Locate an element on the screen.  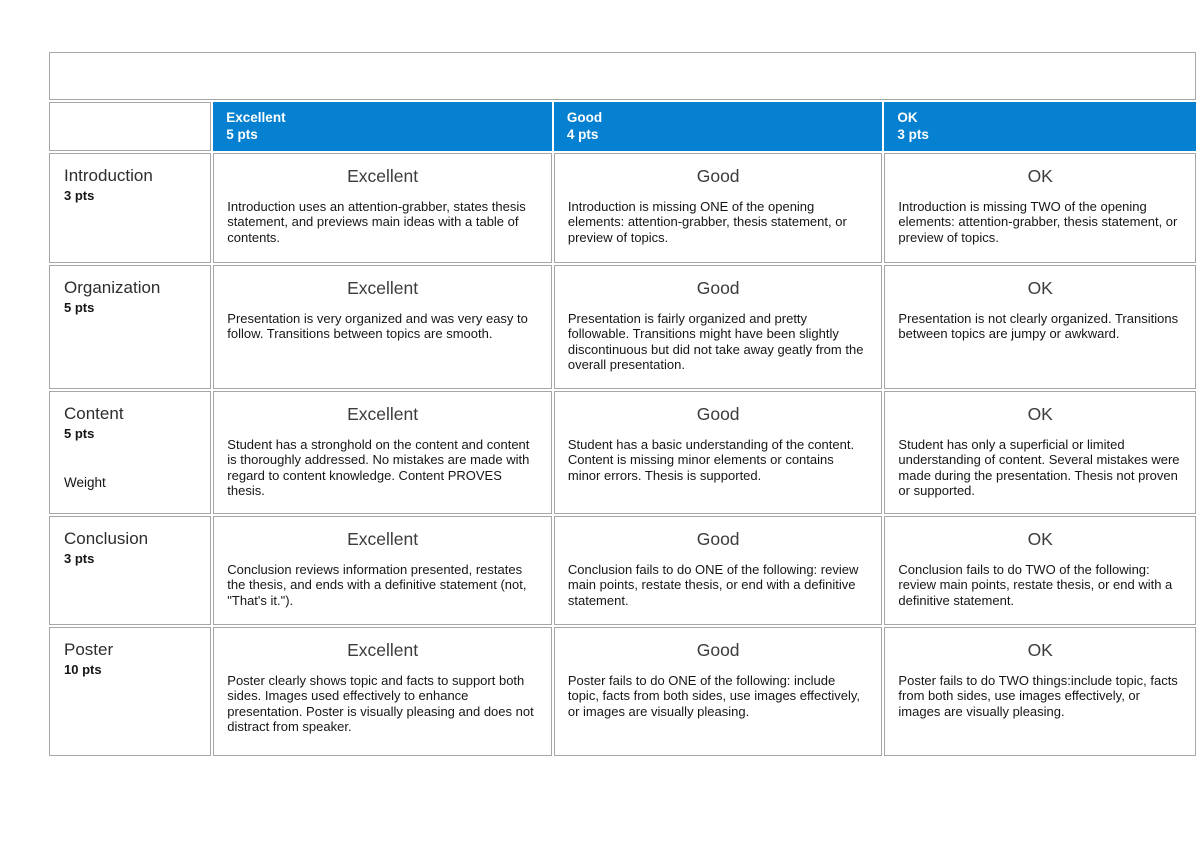
rubric-header-row: Excellent 5 pts Good 4 pts OK 3 pts is located at coordinates (622, 126).